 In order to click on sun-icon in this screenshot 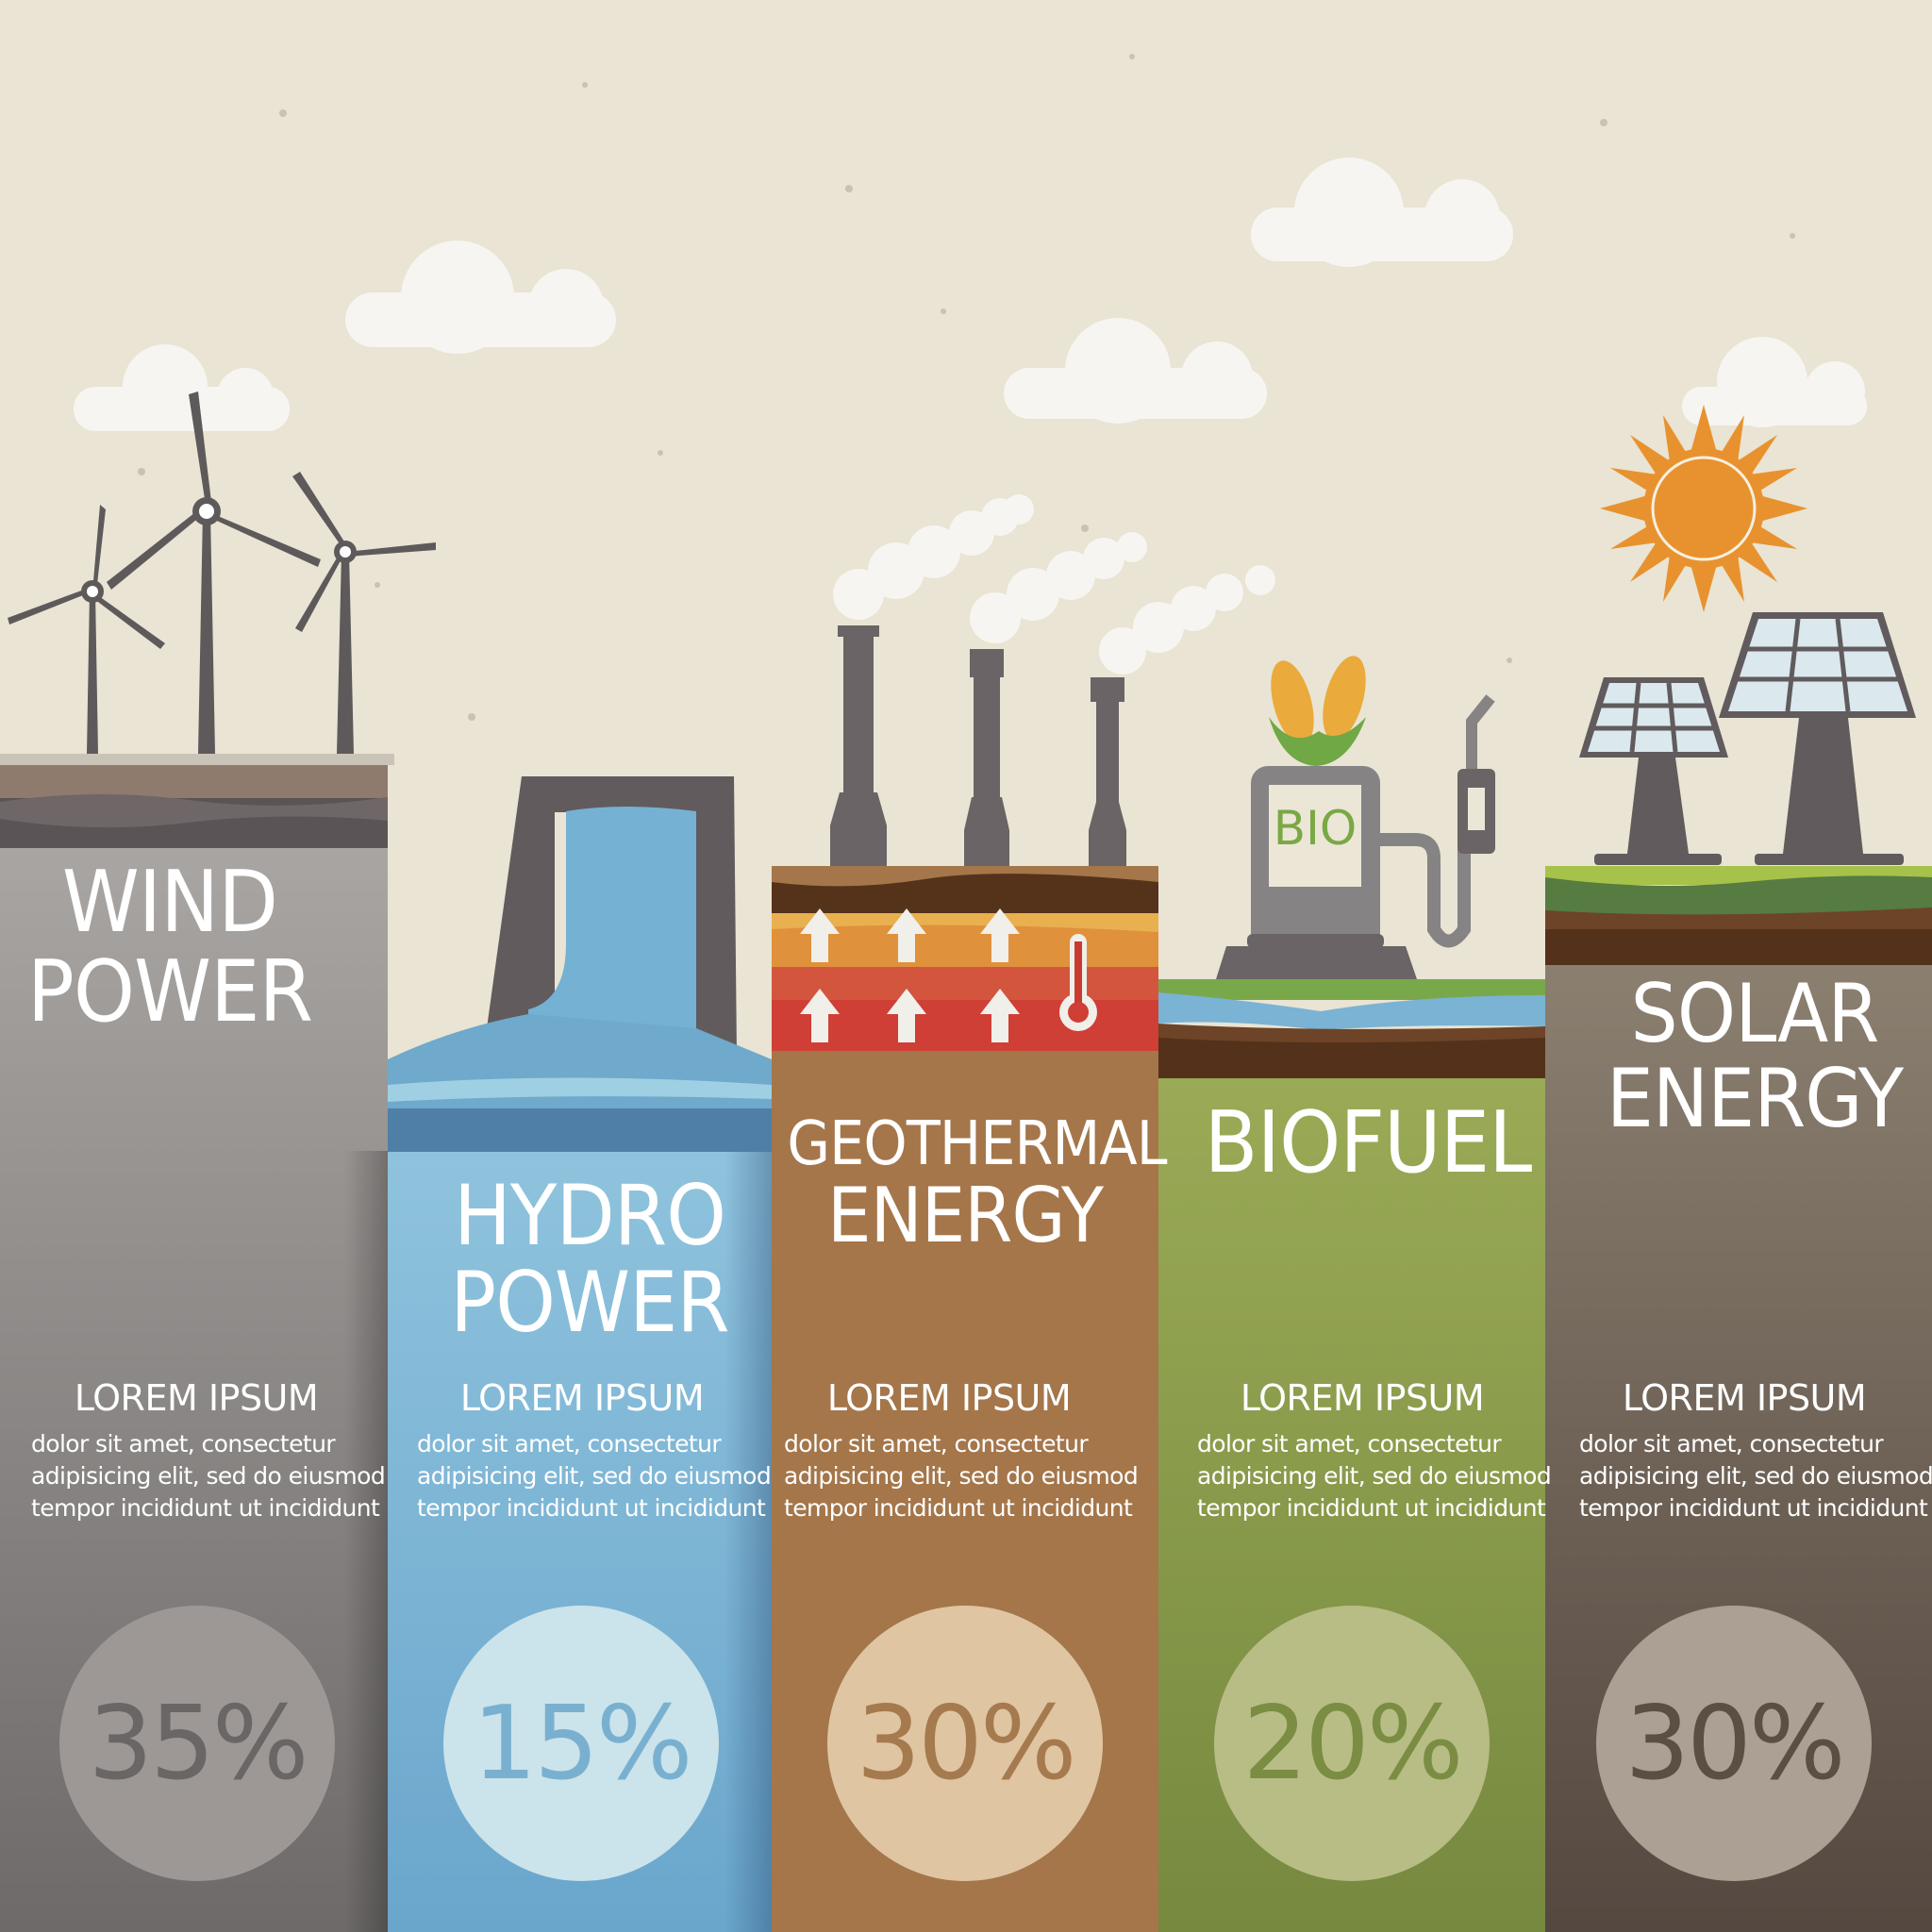, I will do `click(1704, 508)`.